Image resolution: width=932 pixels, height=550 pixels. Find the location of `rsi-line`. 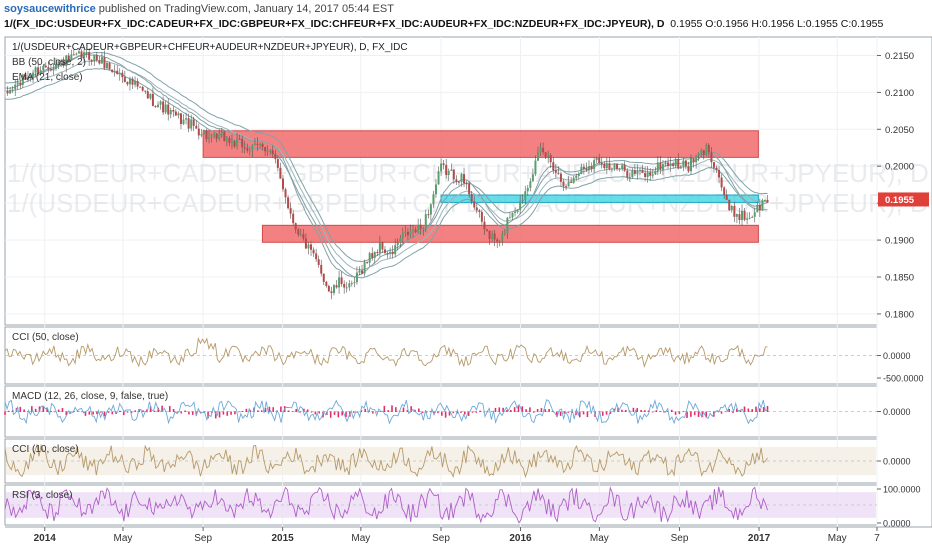

rsi-line is located at coordinates (386, 505).